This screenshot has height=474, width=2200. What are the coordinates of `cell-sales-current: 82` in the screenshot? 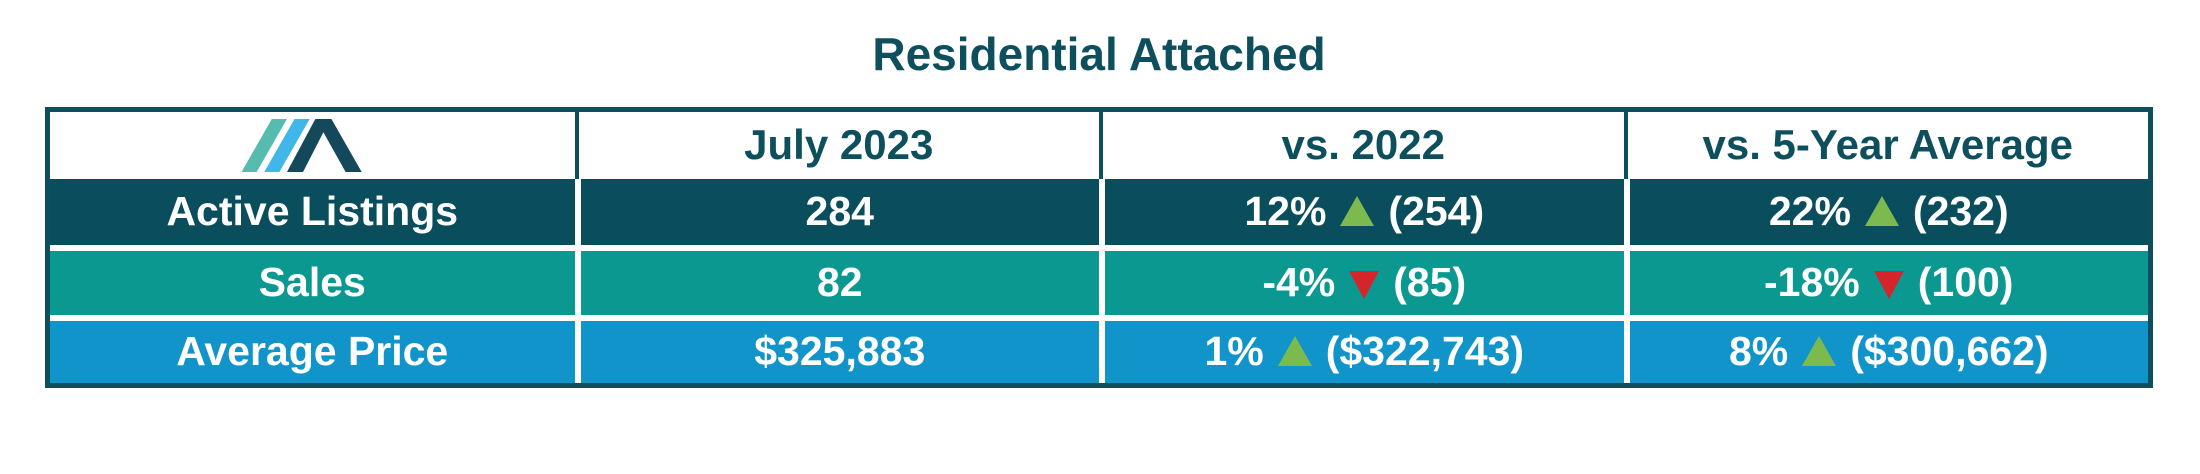 It's located at (836, 279).